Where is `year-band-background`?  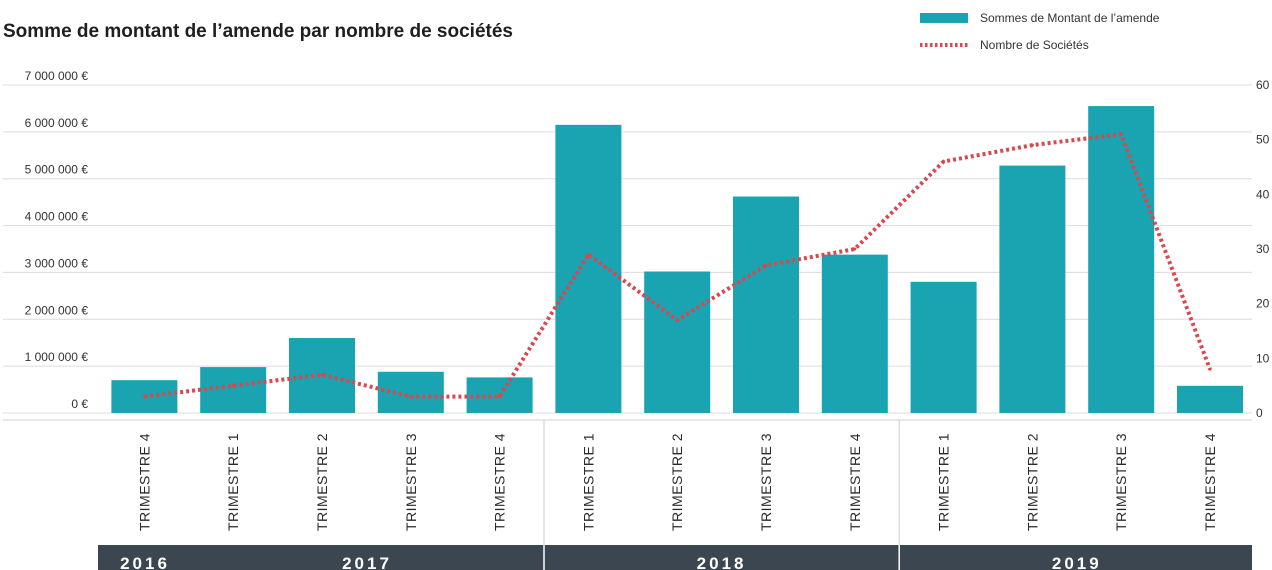 year-band-background is located at coordinates (675, 557).